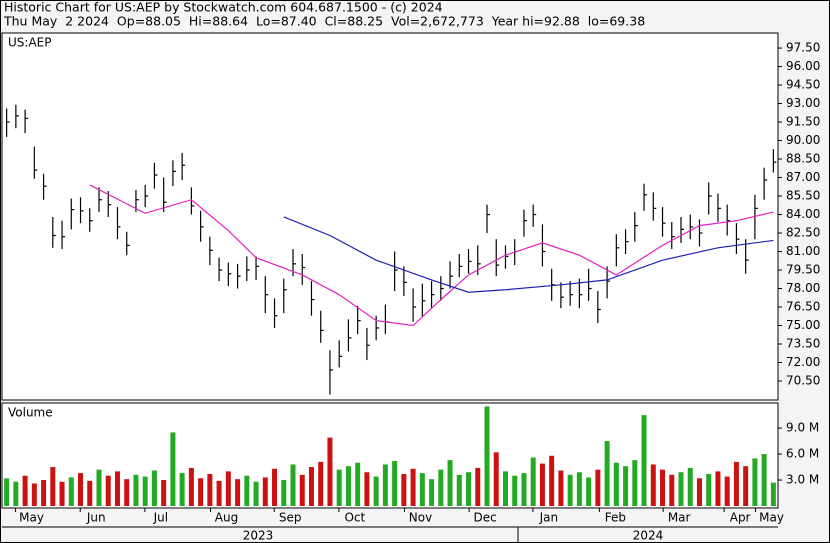 The width and height of the screenshot is (830, 543). I want to click on y-tick-label: 72.00, so click(803, 362).